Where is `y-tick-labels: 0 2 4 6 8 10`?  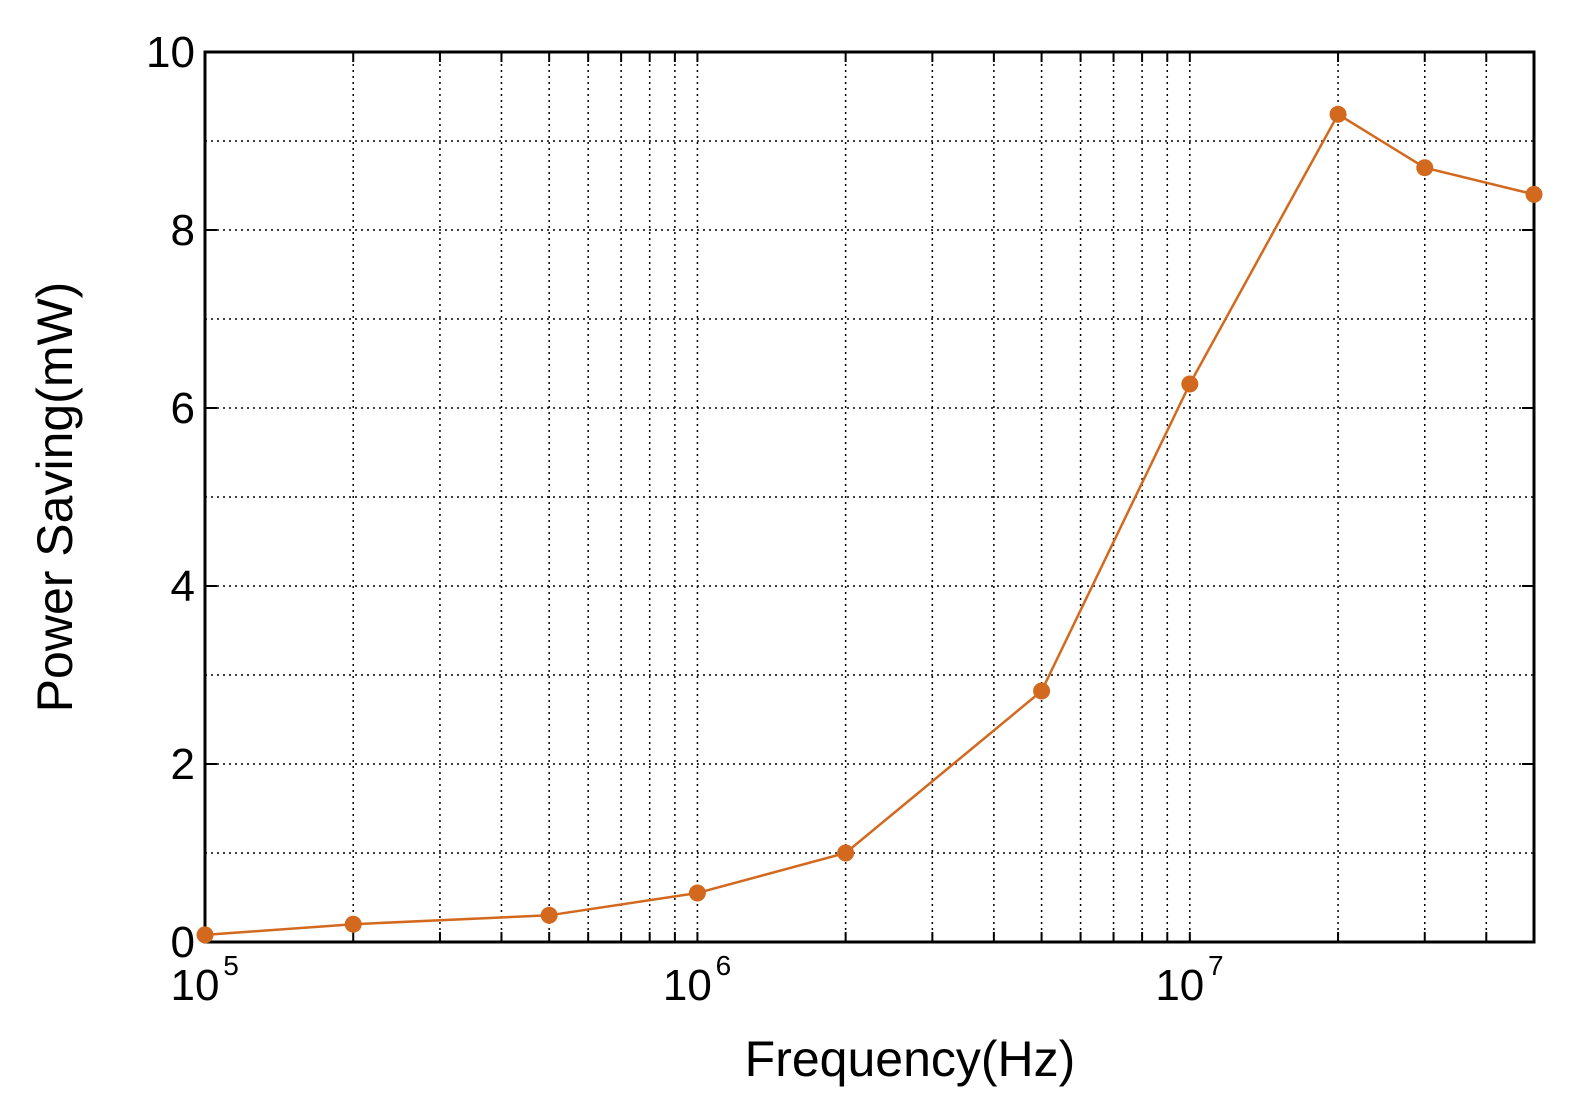 y-tick-labels: 0 2 4 6 8 10 is located at coordinates (170, 497).